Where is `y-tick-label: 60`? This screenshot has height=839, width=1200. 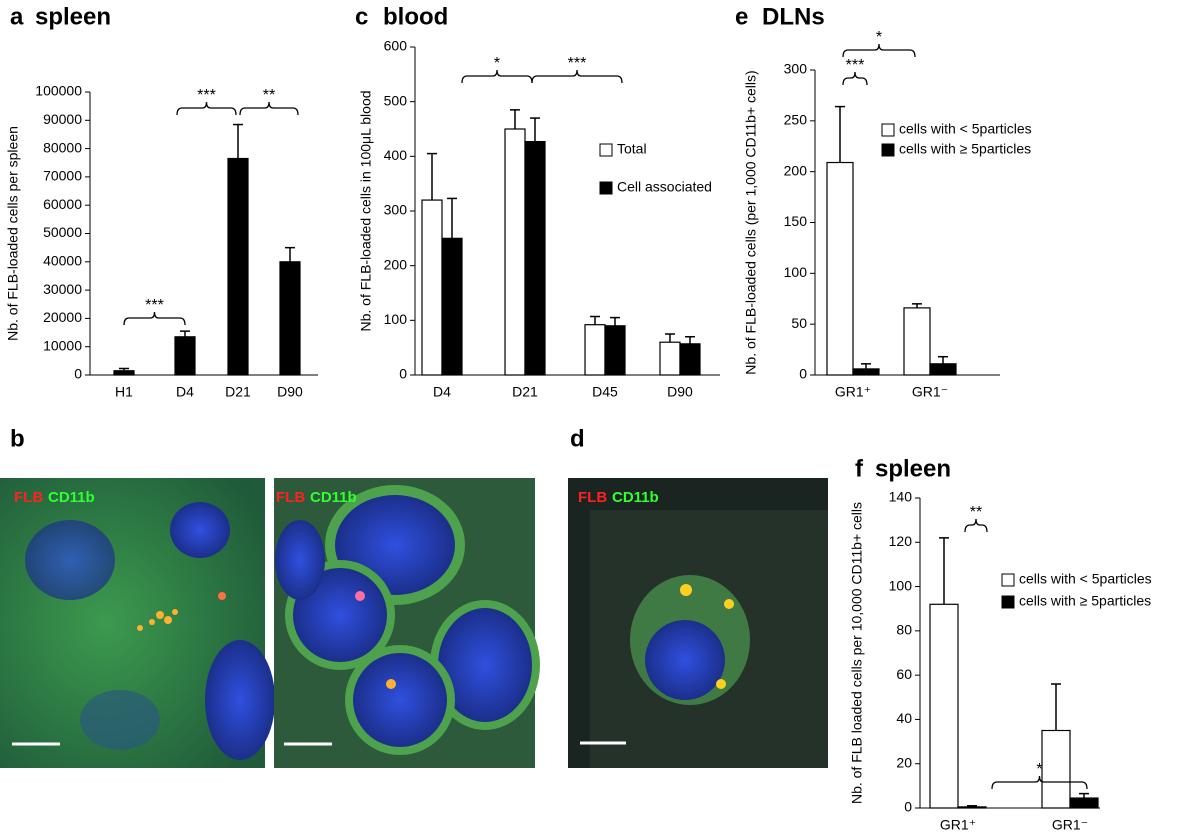 y-tick-label: 60 is located at coordinates (904, 674).